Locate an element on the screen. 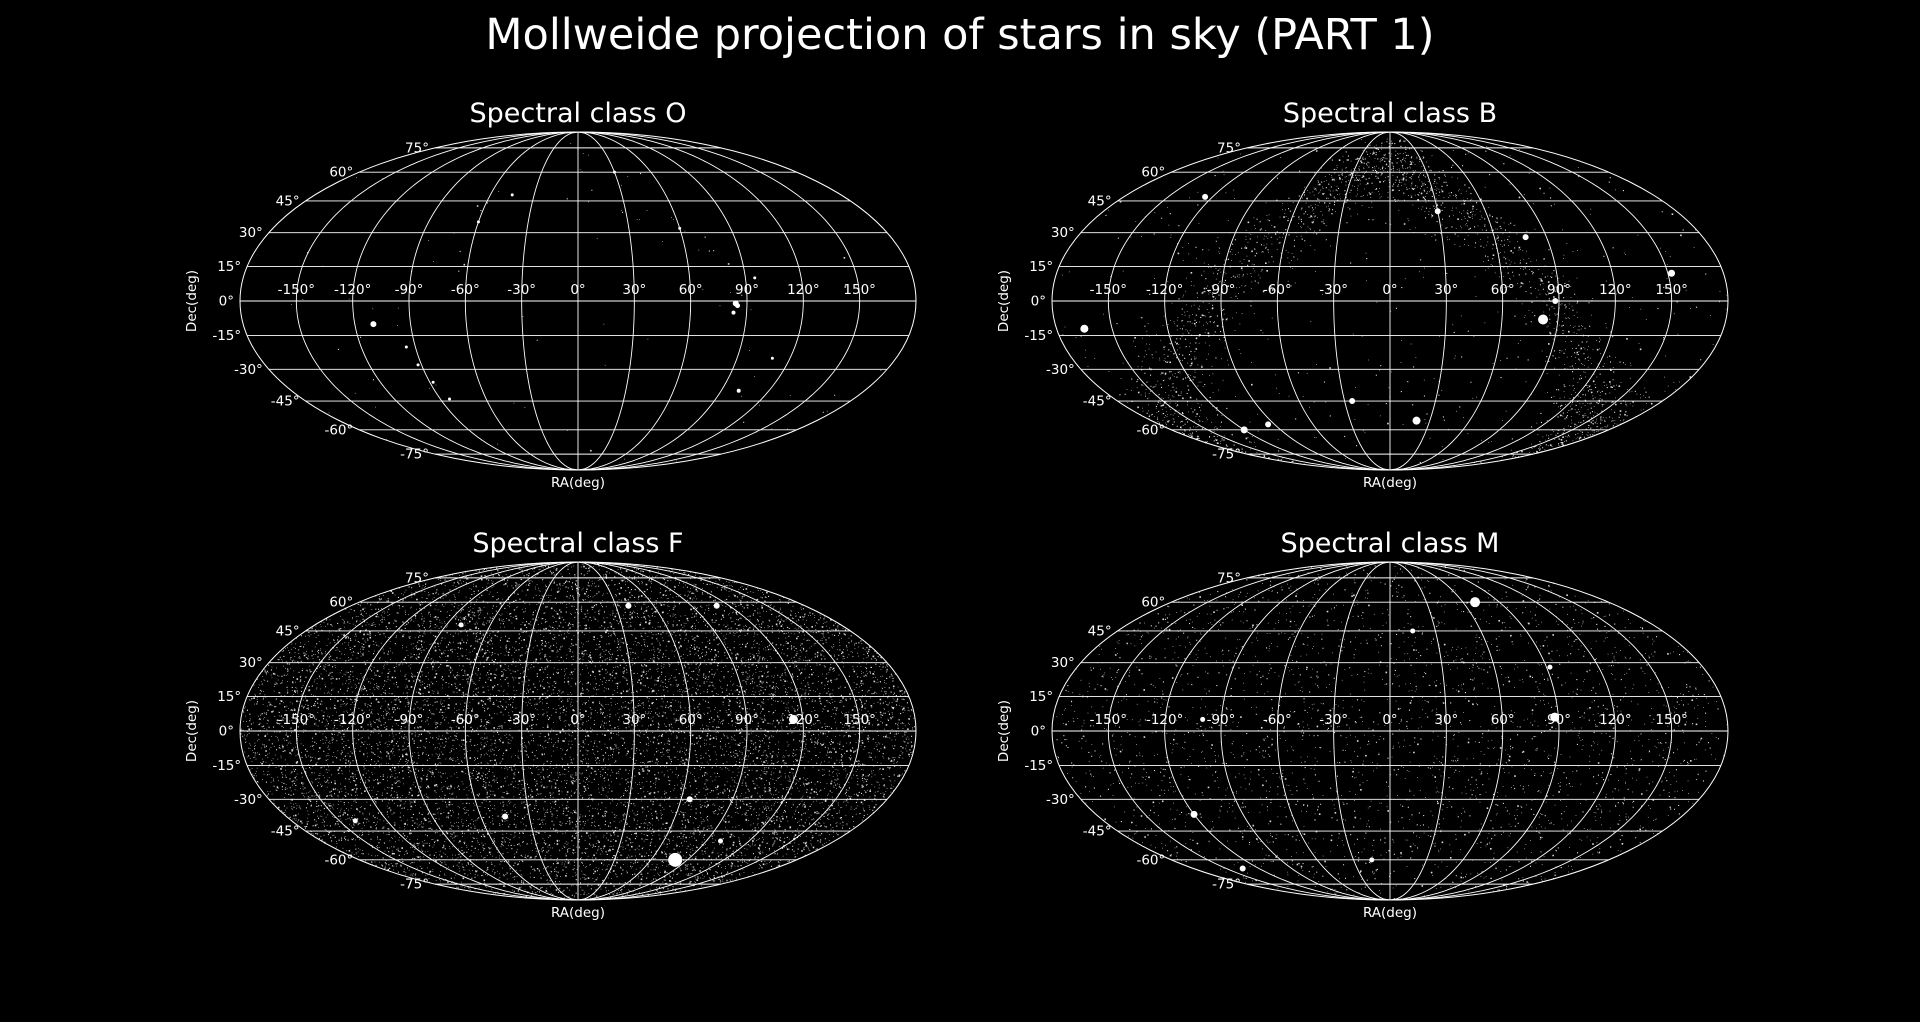 The height and width of the screenshot is (1022, 1920). panel-title: Spectral class O is located at coordinates (578, 113).